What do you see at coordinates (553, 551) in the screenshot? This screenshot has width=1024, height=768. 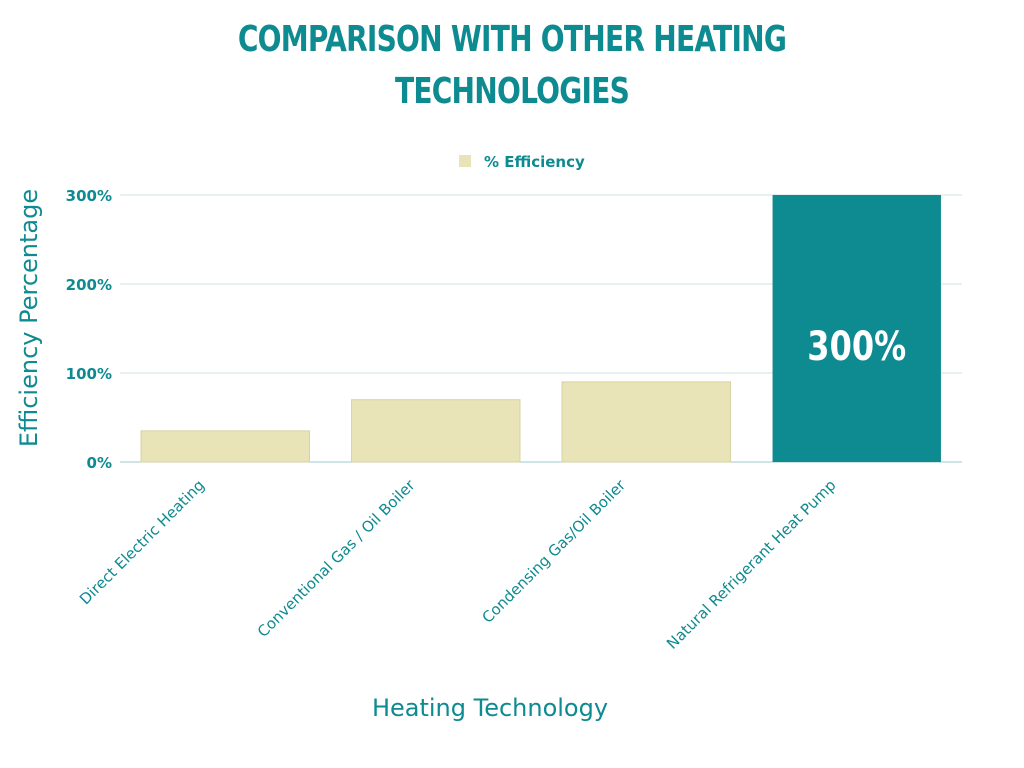 I see `x-category-label: Condensing Gas/Oil Boiler` at bounding box center [553, 551].